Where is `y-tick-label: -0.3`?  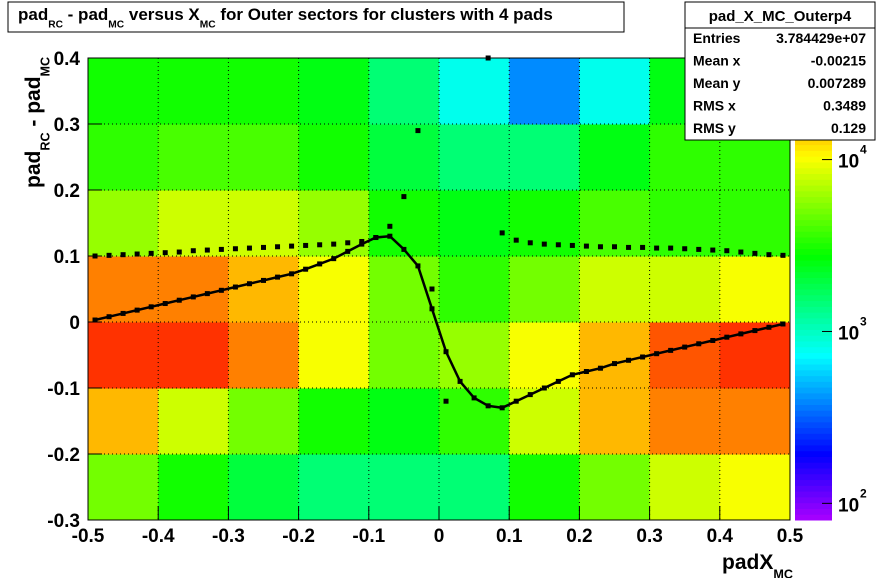 y-tick-label: -0.3 is located at coordinates (63, 521).